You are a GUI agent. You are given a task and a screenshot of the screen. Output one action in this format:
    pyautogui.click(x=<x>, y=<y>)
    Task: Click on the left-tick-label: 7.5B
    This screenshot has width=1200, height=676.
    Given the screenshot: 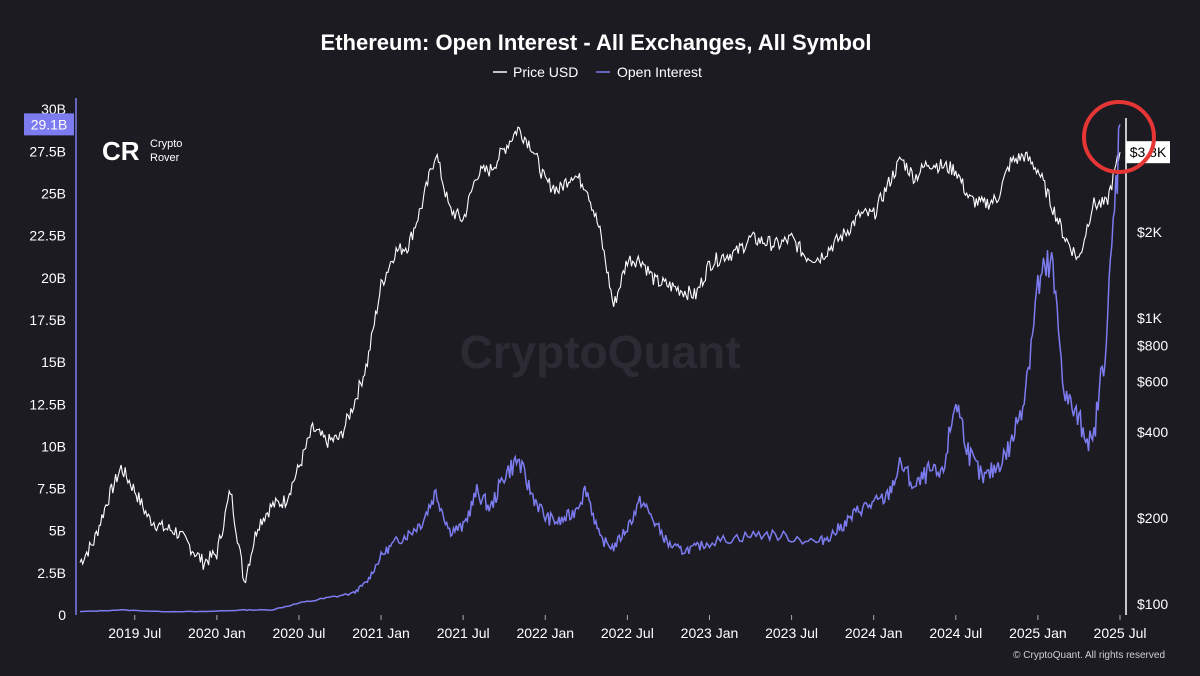 What is the action you would take?
    pyautogui.click(x=51, y=489)
    